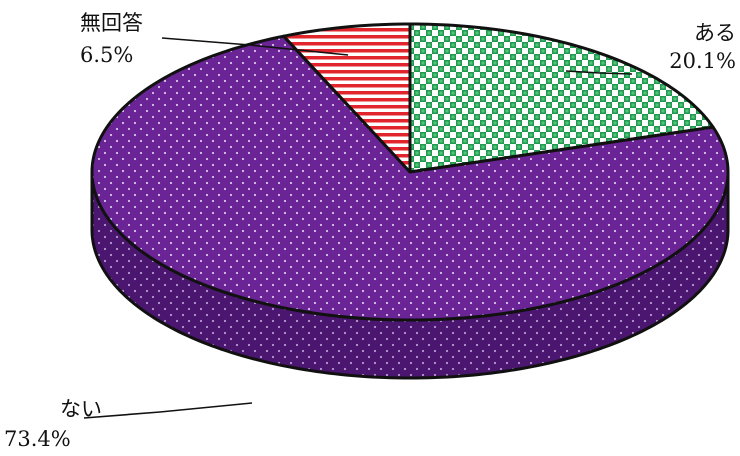 The width and height of the screenshot is (740, 456). What do you see at coordinates (715, 33) in the screenshot?
I see `slice-label: ある` at bounding box center [715, 33].